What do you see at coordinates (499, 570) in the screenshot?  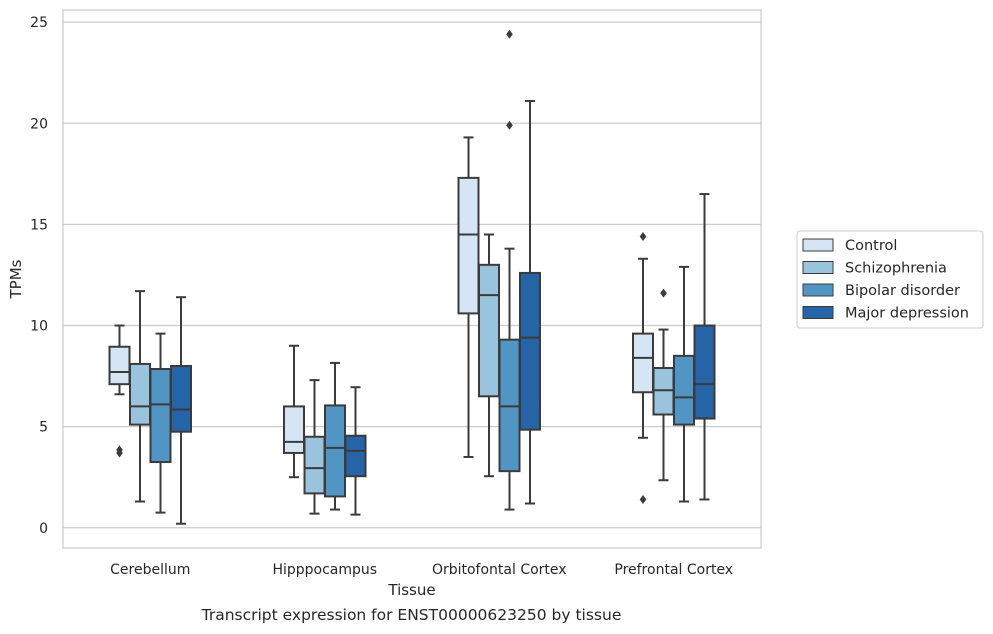 I see `x-tick-label: Orbitofontal Cortex` at bounding box center [499, 570].